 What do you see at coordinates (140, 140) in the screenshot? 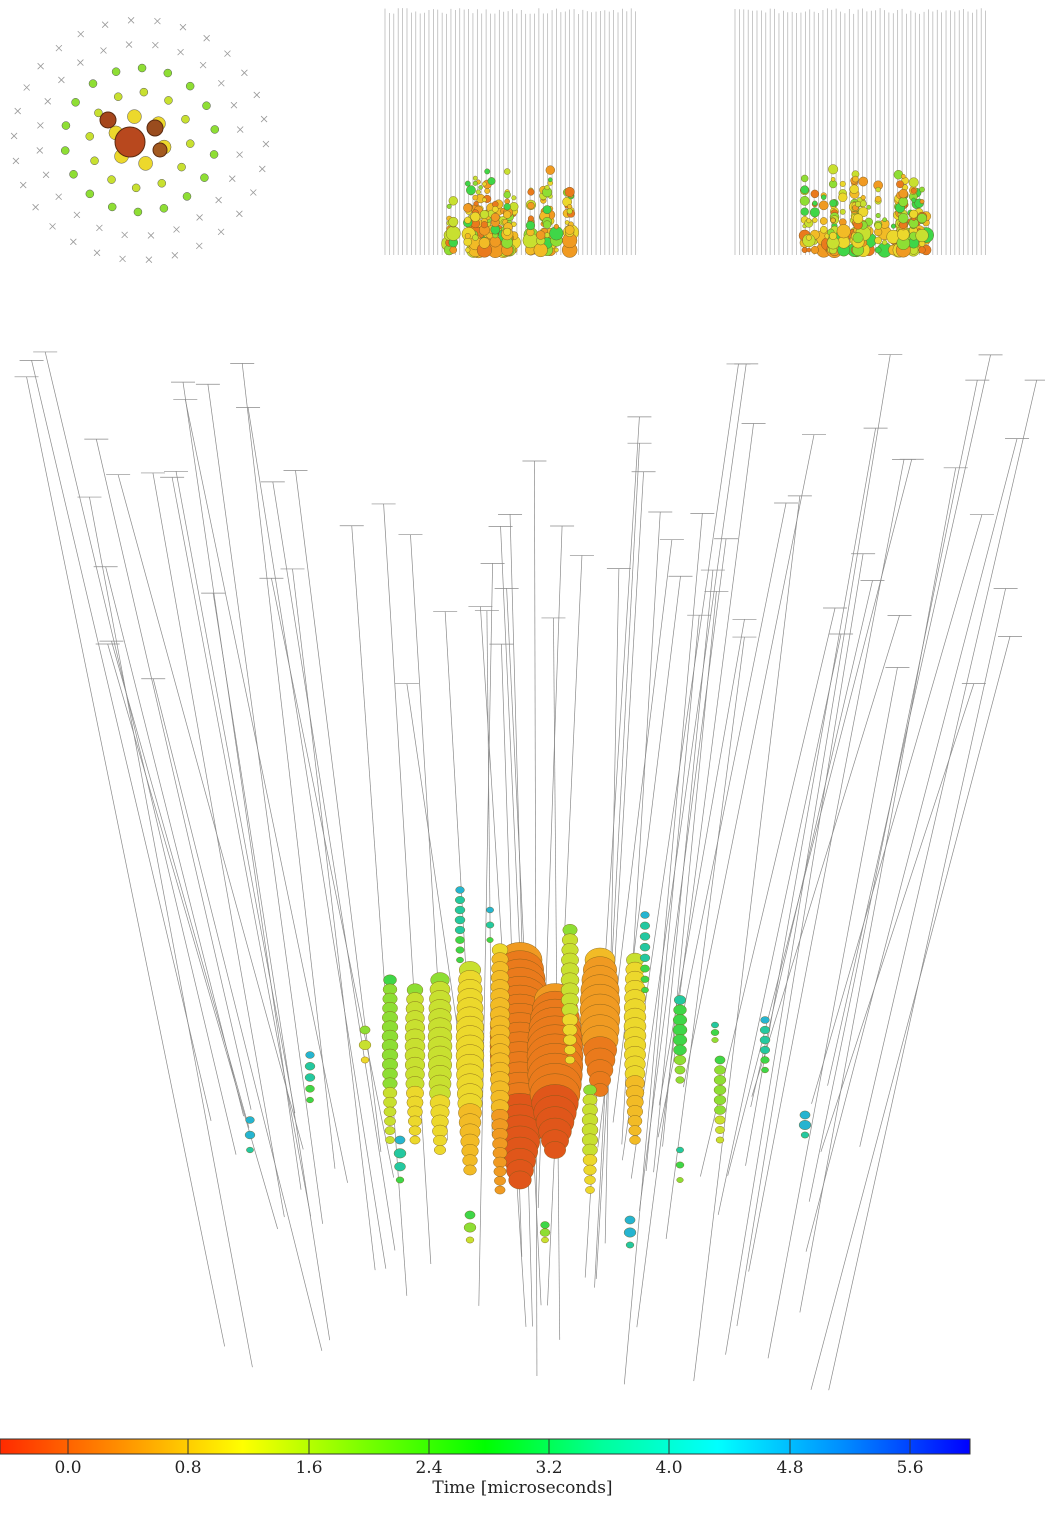
I see `top-view-panel` at bounding box center [140, 140].